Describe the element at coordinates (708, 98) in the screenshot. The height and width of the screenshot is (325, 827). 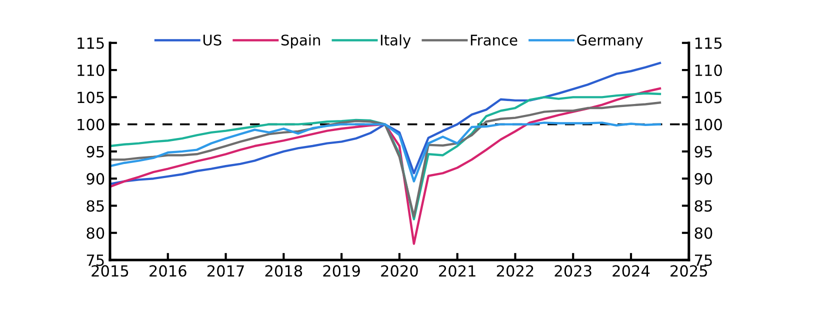
I see `y2-tick-label: 105` at that location.